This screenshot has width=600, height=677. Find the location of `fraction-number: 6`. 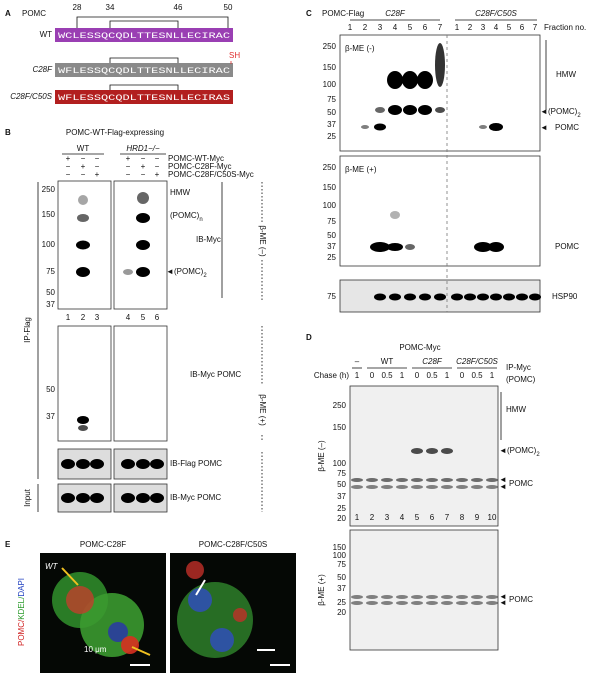

fraction-number: 6 is located at coordinates (522, 27).